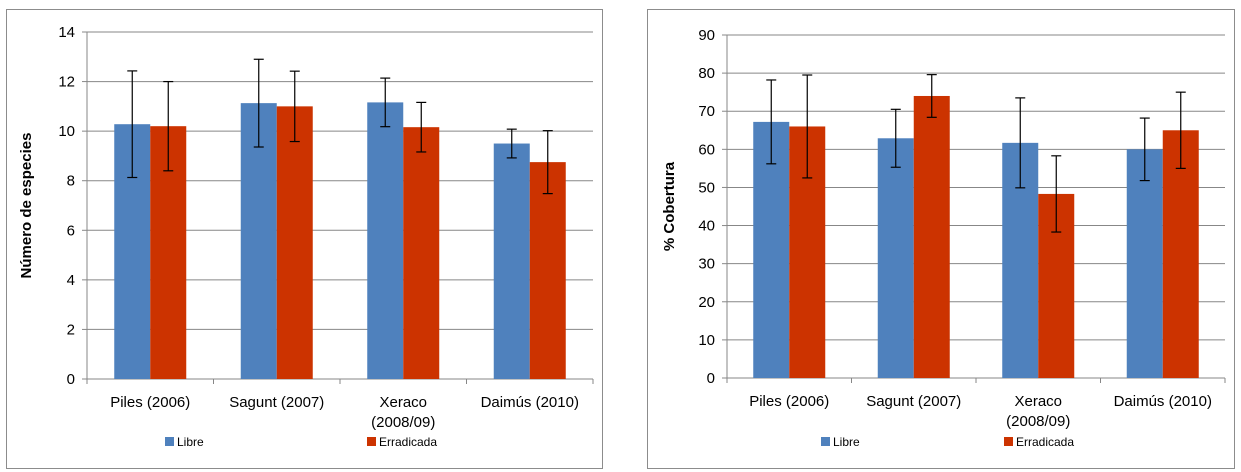 Image resolution: width=1241 pixels, height=472 pixels. I want to click on y-axis-title: Número de especies, so click(26, 206).